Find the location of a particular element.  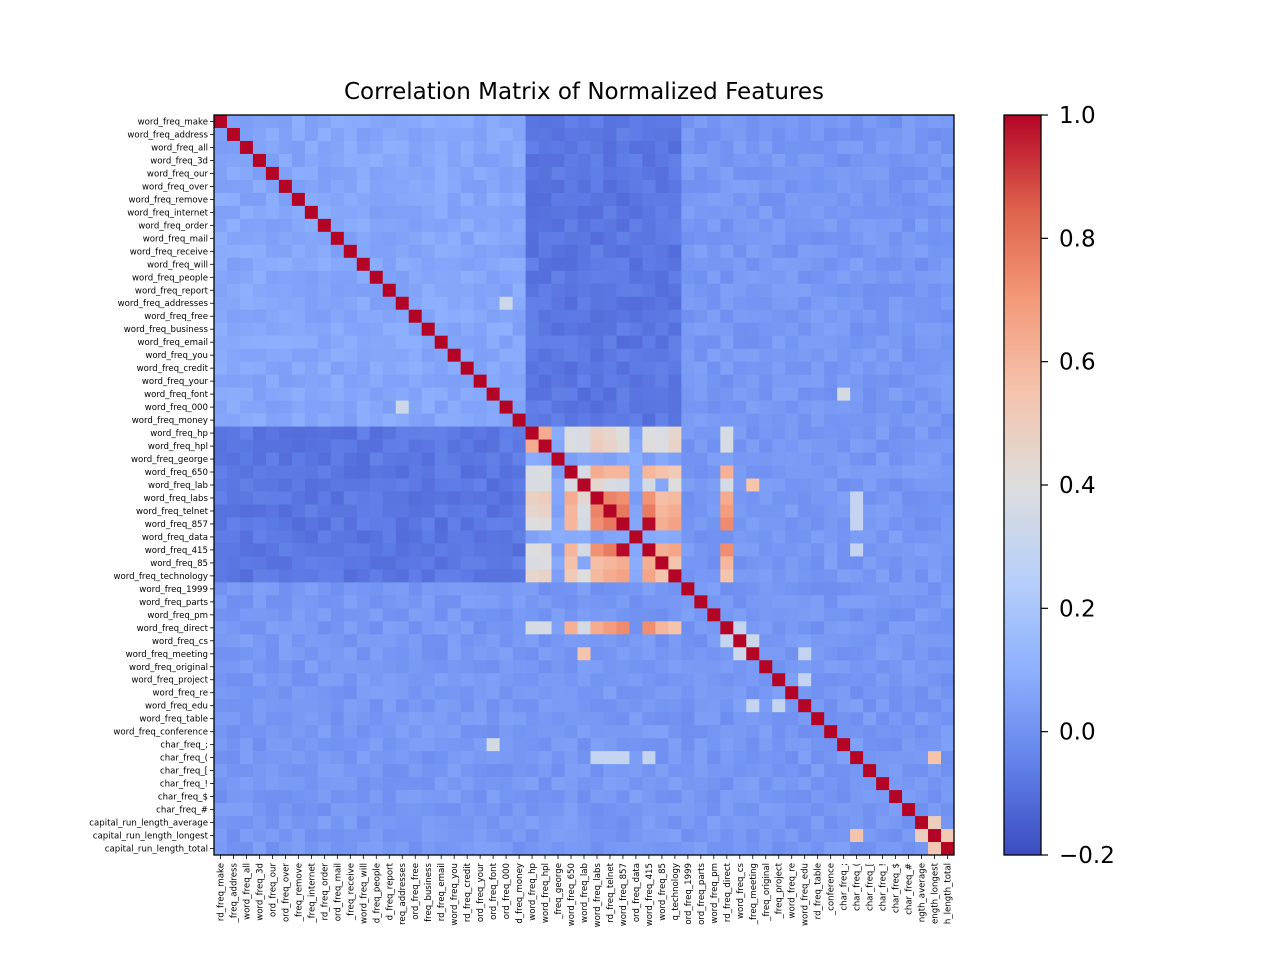

y-tick-label: word_freq_email is located at coordinates (172, 343).